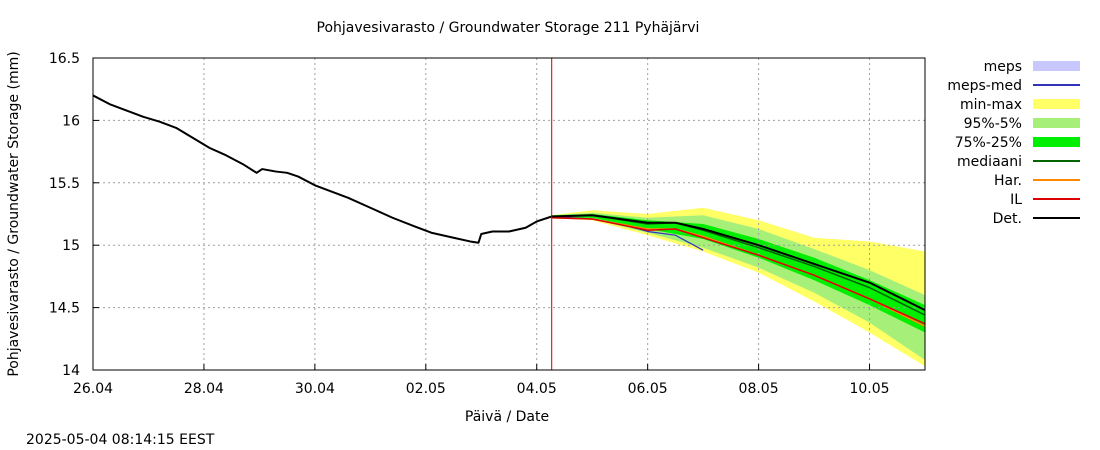 This screenshot has height=450, width=1100. I want to click on legend-item-95-5: 95%-5%, so click(1022, 124).